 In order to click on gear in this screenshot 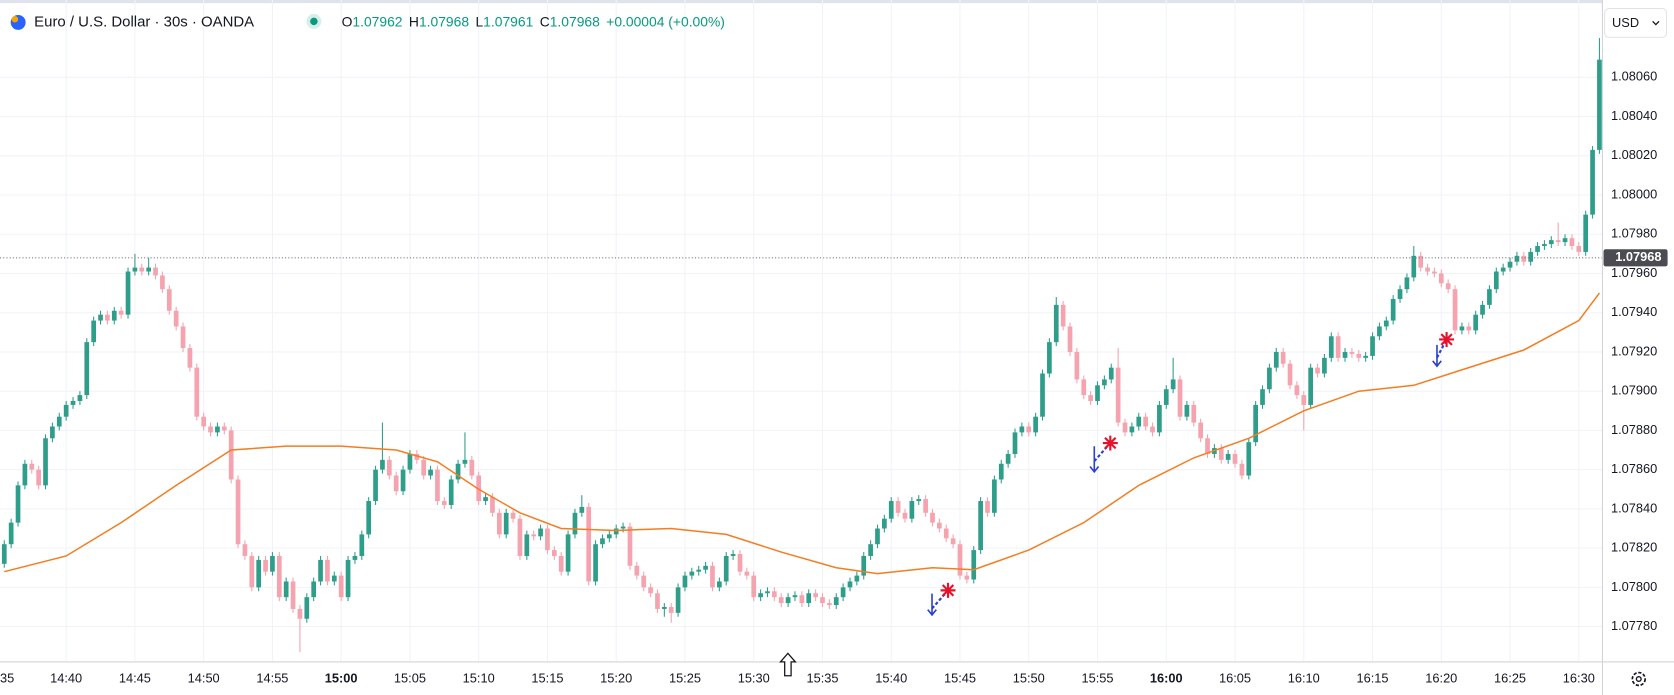, I will do `click(1639, 679)`.